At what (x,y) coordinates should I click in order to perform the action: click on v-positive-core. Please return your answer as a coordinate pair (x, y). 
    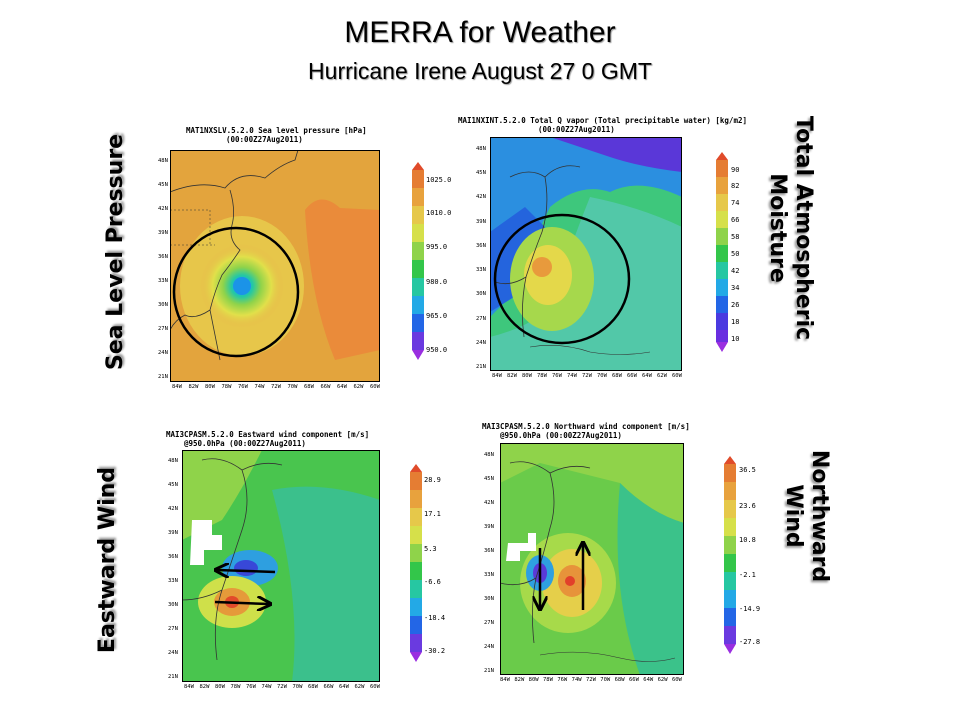
    Looking at the image, I should click on (570, 581).